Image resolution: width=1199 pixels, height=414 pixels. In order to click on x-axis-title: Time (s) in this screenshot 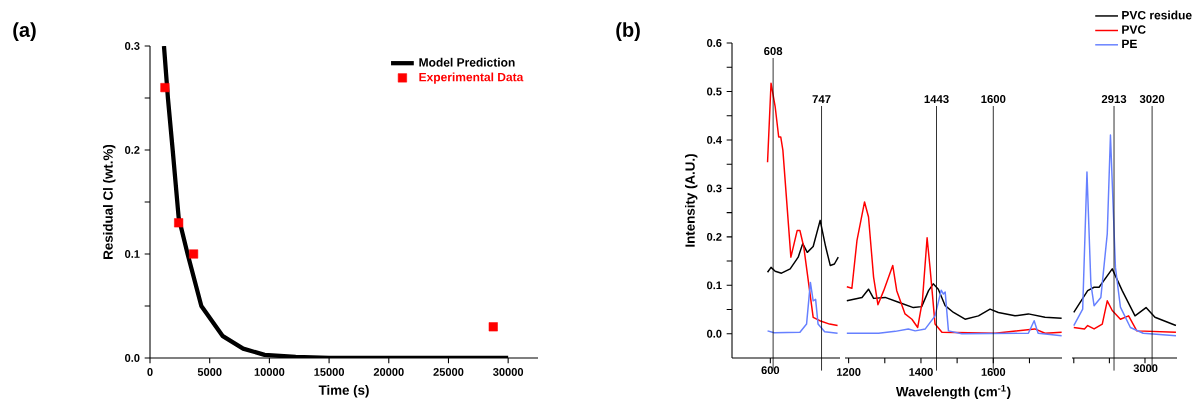, I will do `click(343, 391)`.